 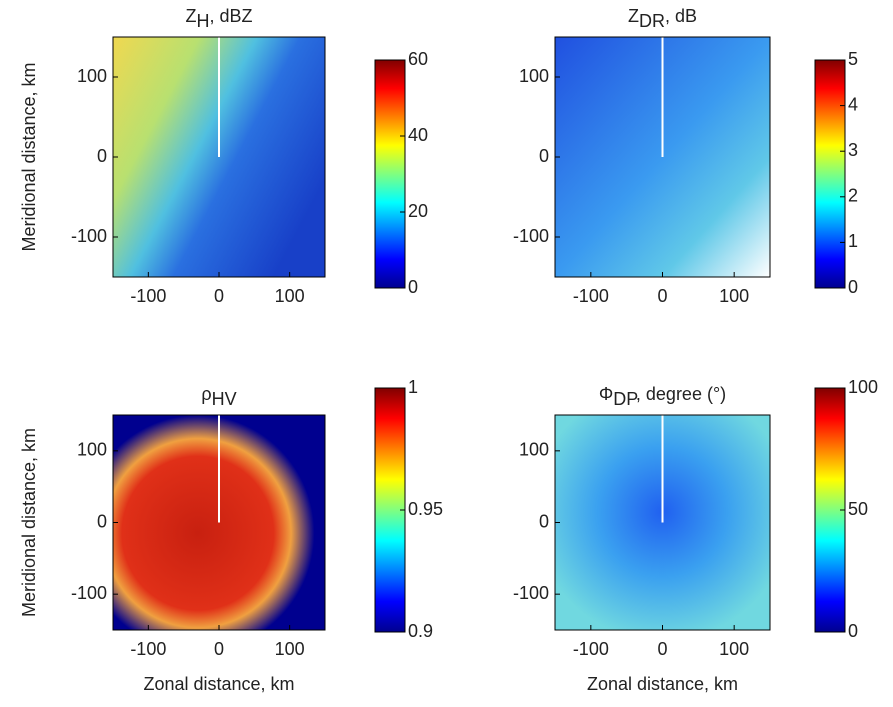 I want to click on title-part: HV, so click(x=224, y=399).